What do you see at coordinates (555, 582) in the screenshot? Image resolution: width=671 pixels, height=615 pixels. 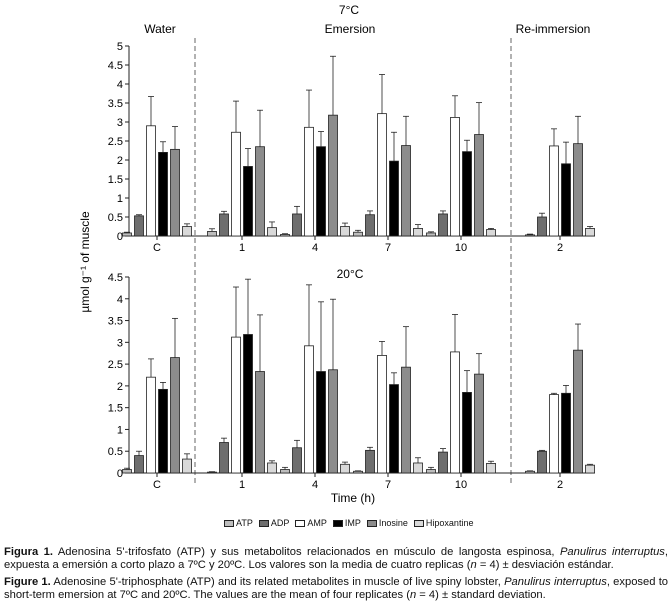 I see `caption-en-species: Panulirus interruptus` at bounding box center [555, 582].